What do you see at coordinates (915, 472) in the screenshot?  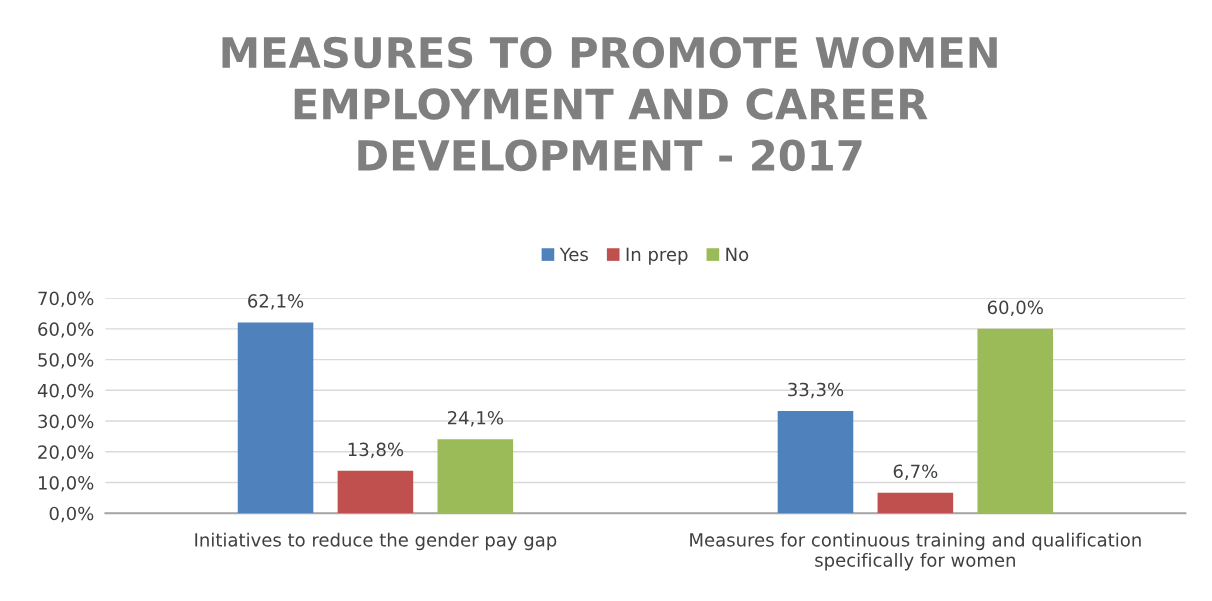 I see `data-label: 6,7%` at bounding box center [915, 472].